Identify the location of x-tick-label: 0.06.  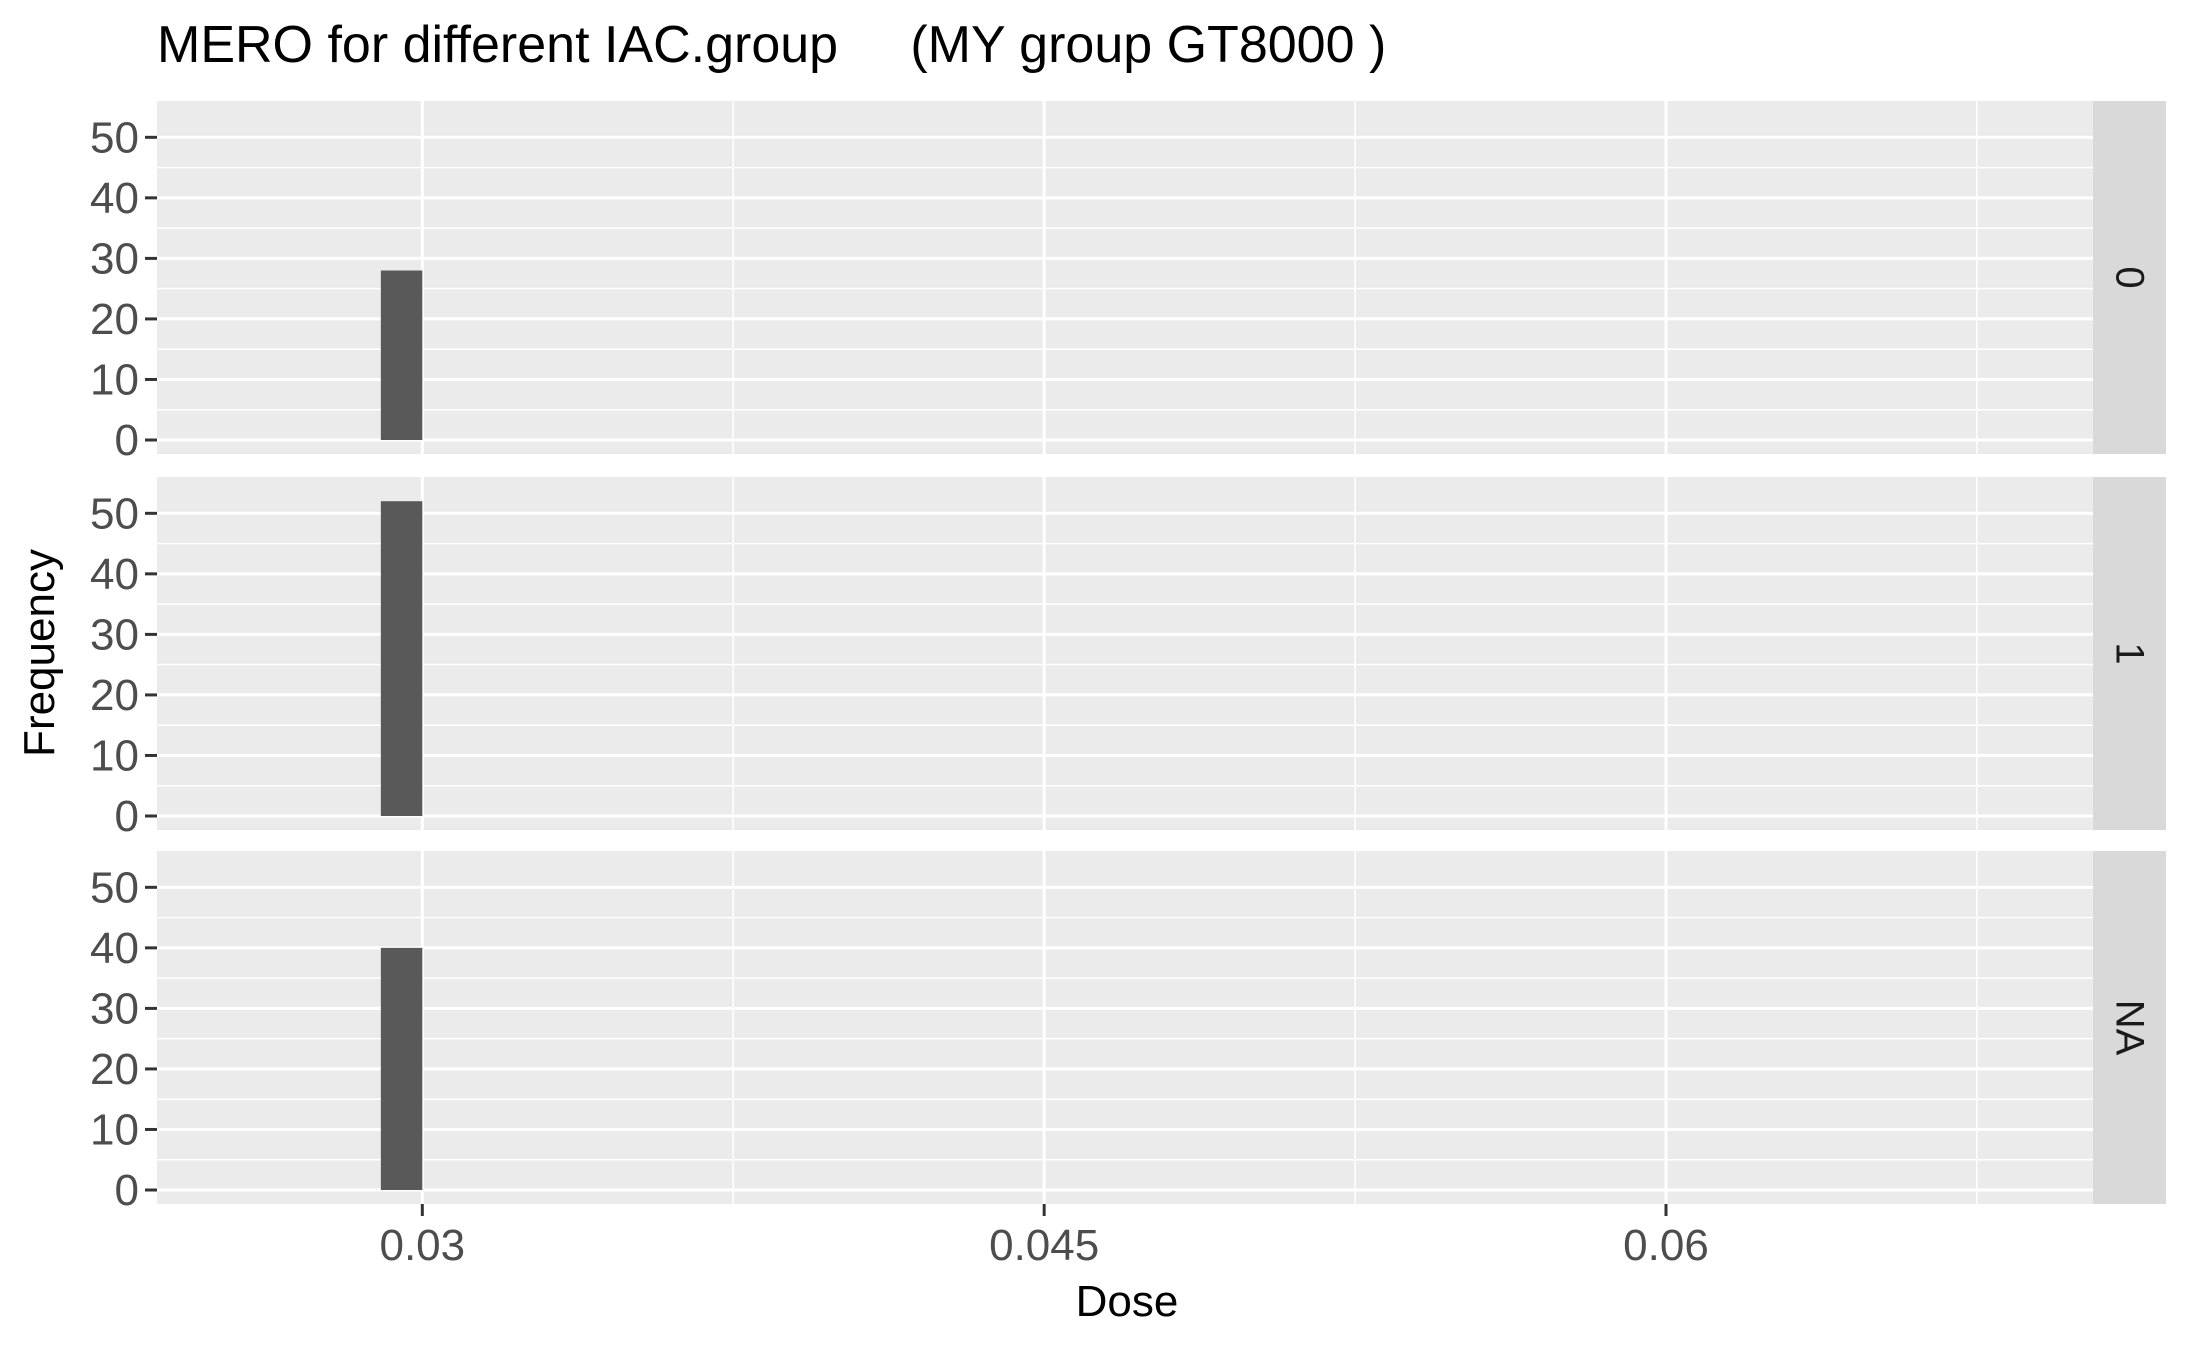
(1666, 1245).